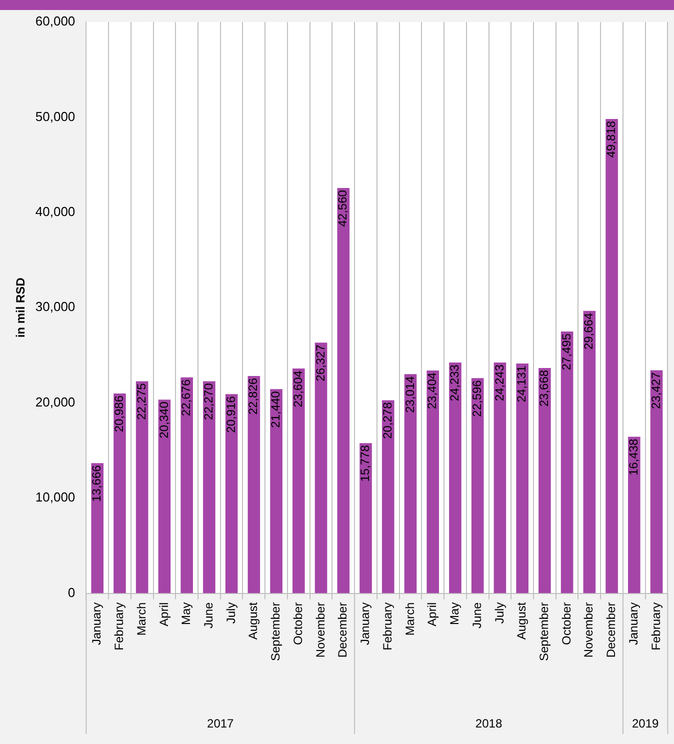  What do you see at coordinates (455, 383) in the screenshot?
I see `data-label: 24,233` at bounding box center [455, 383].